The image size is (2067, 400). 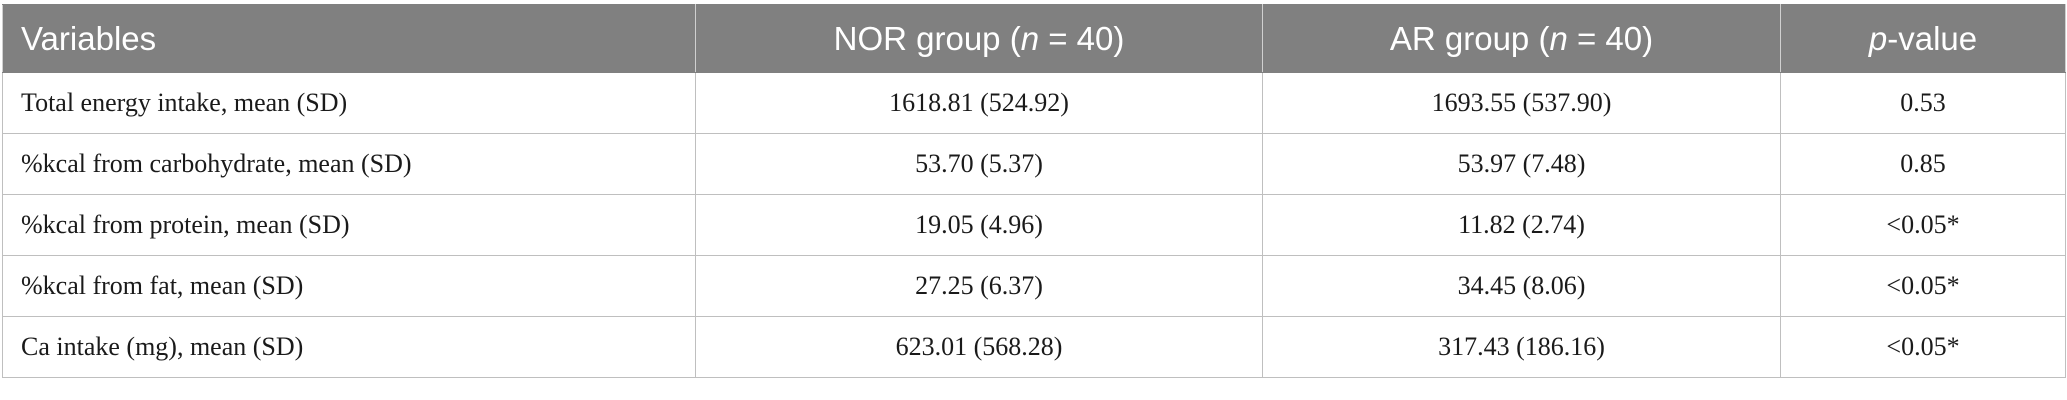 I want to click on header-ar-prefix: AR group (, so click(x=1469, y=38).